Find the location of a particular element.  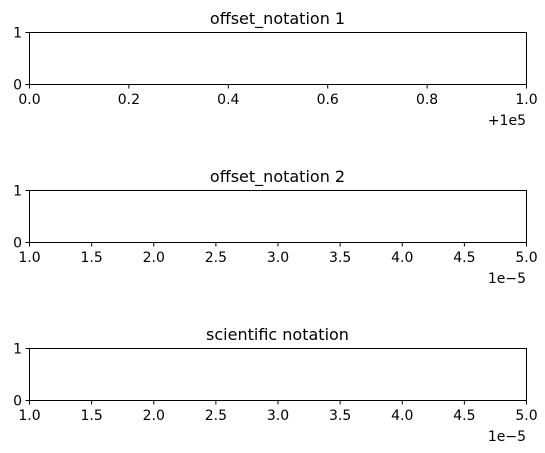

subplot-title: offset_notation 1 is located at coordinates (277, 19).